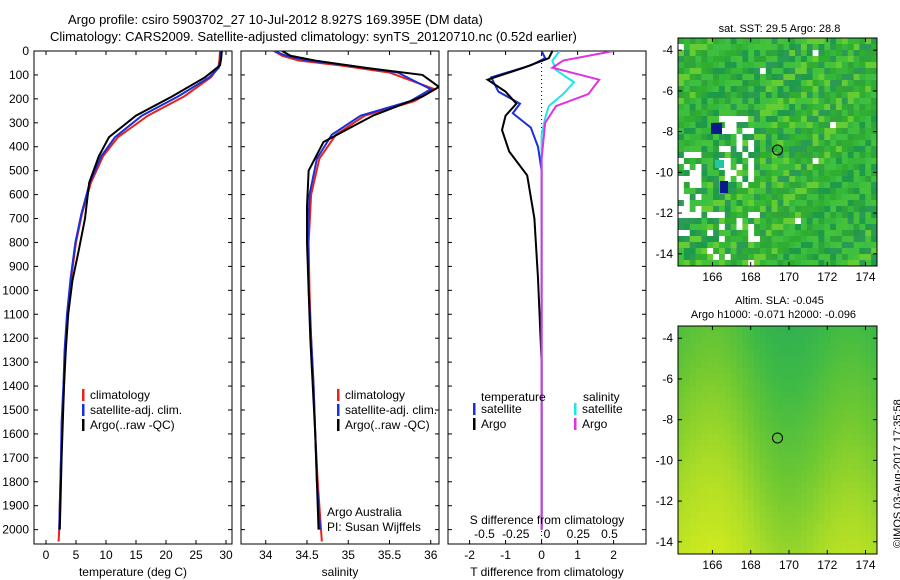  Describe the element at coordinates (547, 520) in the screenshot. I see `x-axis-label-top: S difference from climatology` at that location.